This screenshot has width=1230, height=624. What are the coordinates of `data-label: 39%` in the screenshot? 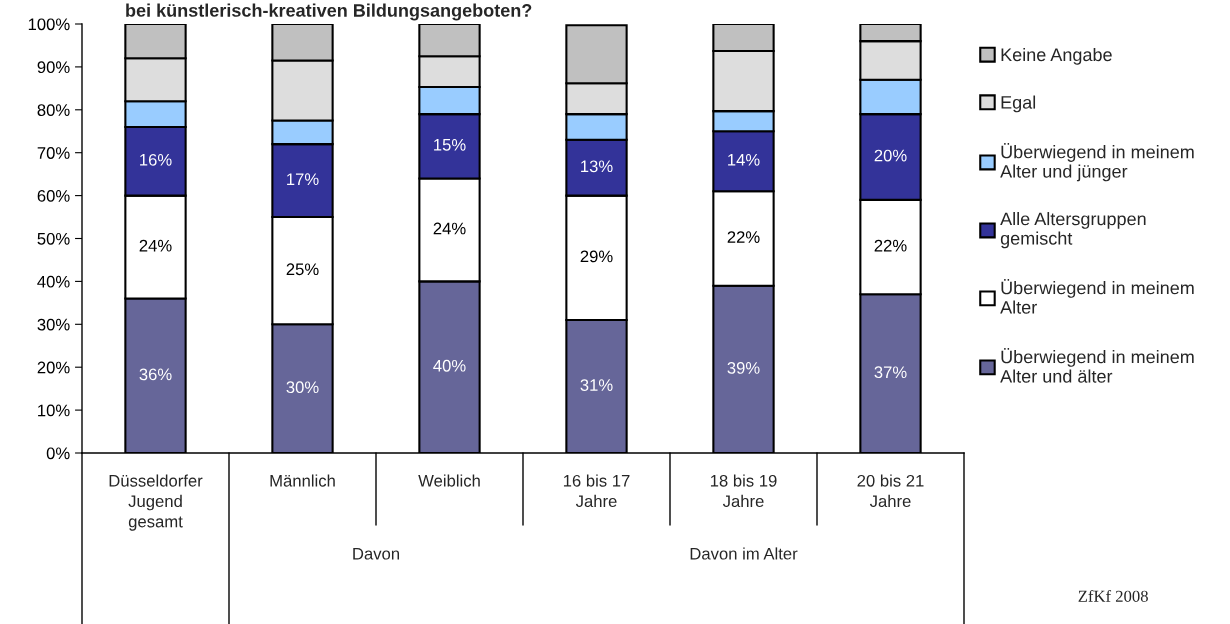 It's located at (743, 368).